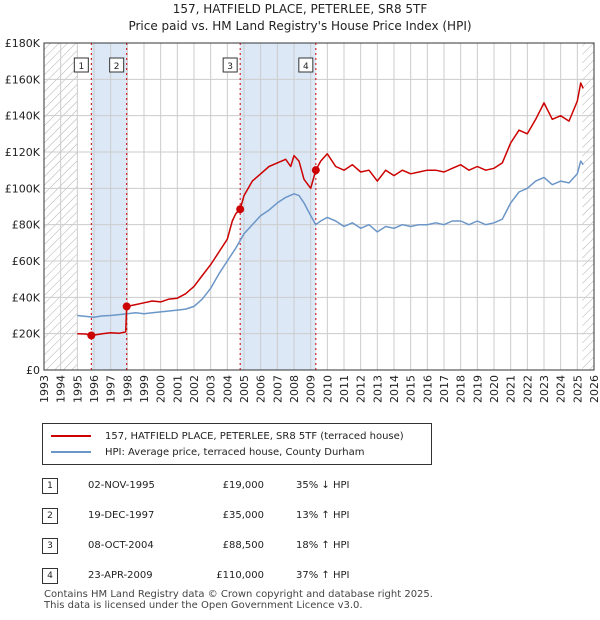  What do you see at coordinates (344, 389) in the screenshot?
I see `x-tick-label: 2011` at bounding box center [344, 389].